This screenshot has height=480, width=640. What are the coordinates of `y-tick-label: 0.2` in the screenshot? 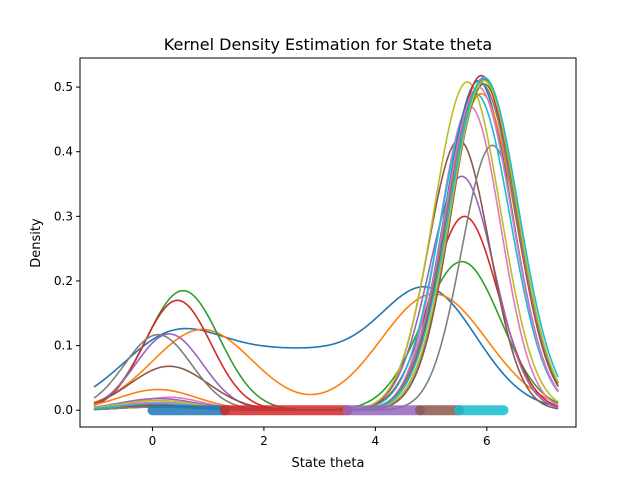 It's located at (63, 281).